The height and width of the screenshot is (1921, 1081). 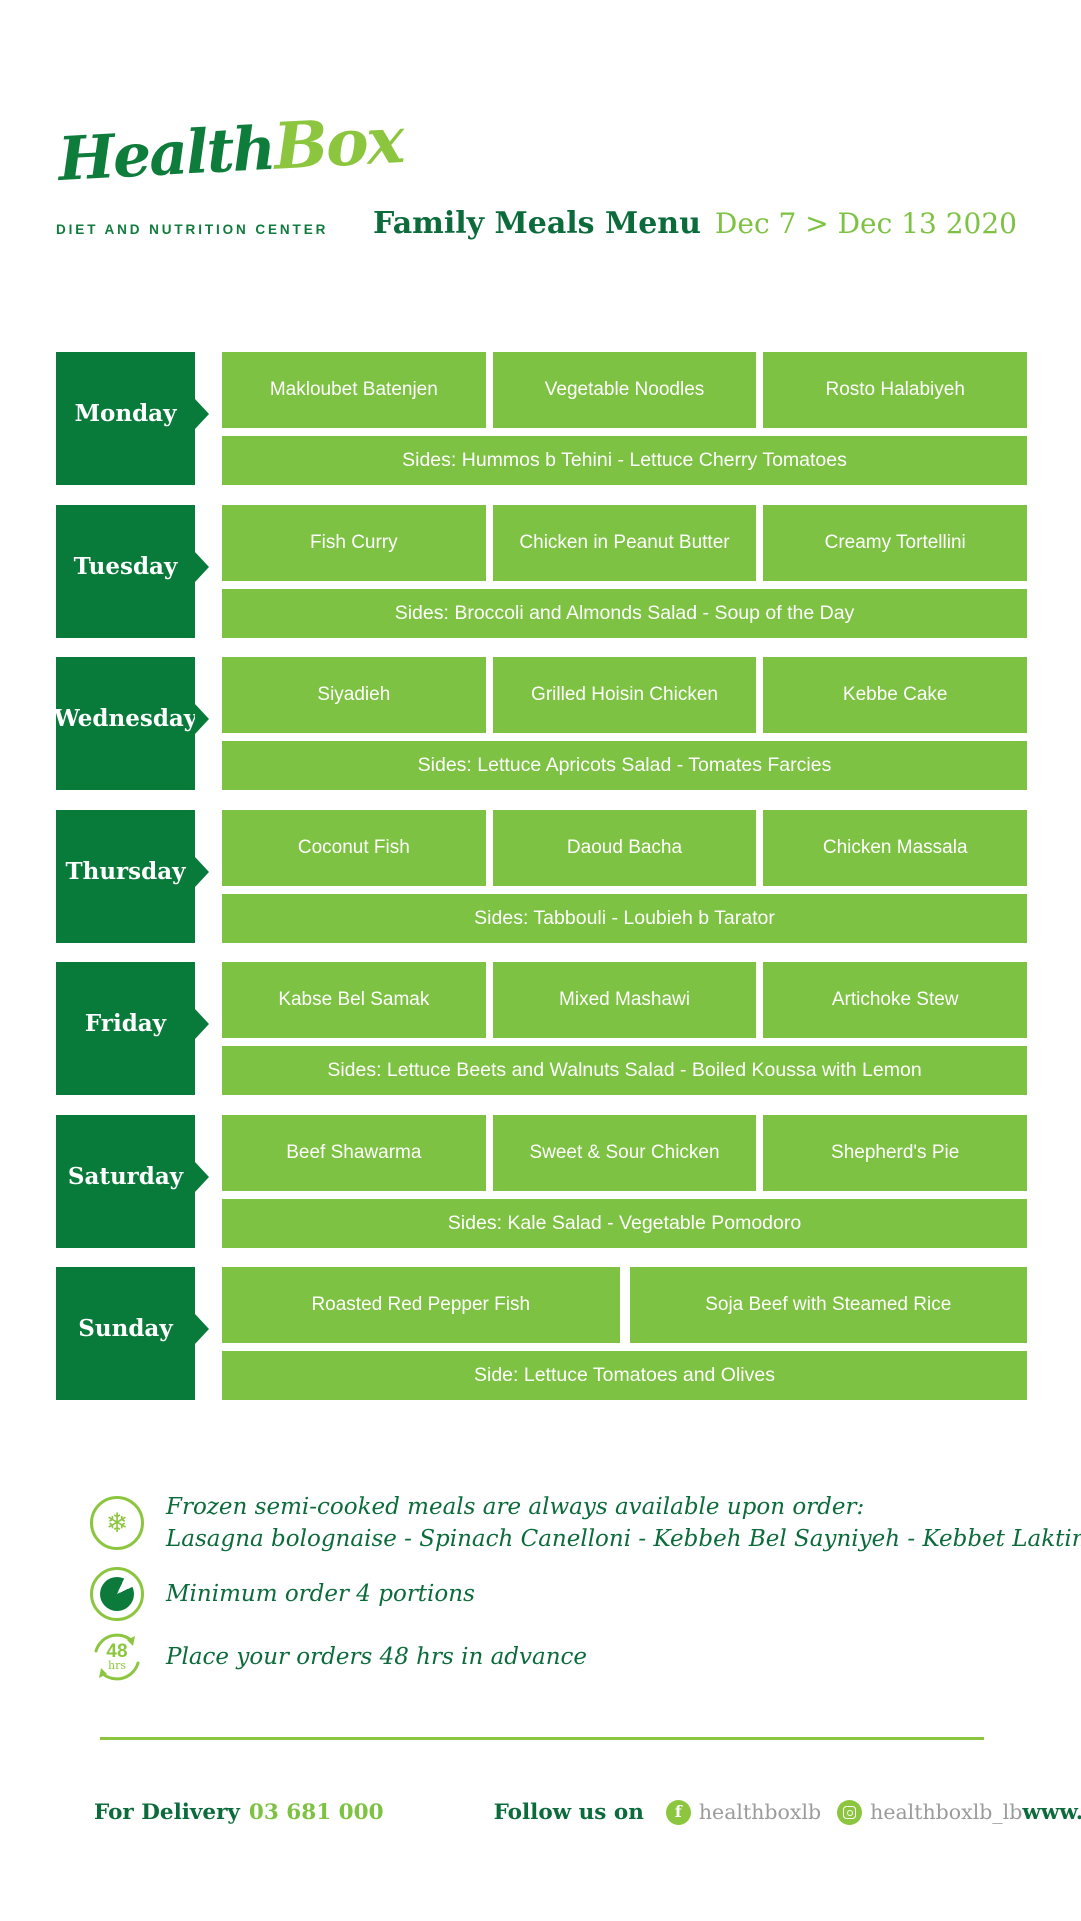 What do you see at coordinates (624, 695) in the screenshot?
I see `meal-box: Grilled Hoisin Chicken` at bounding box center [624, 695].